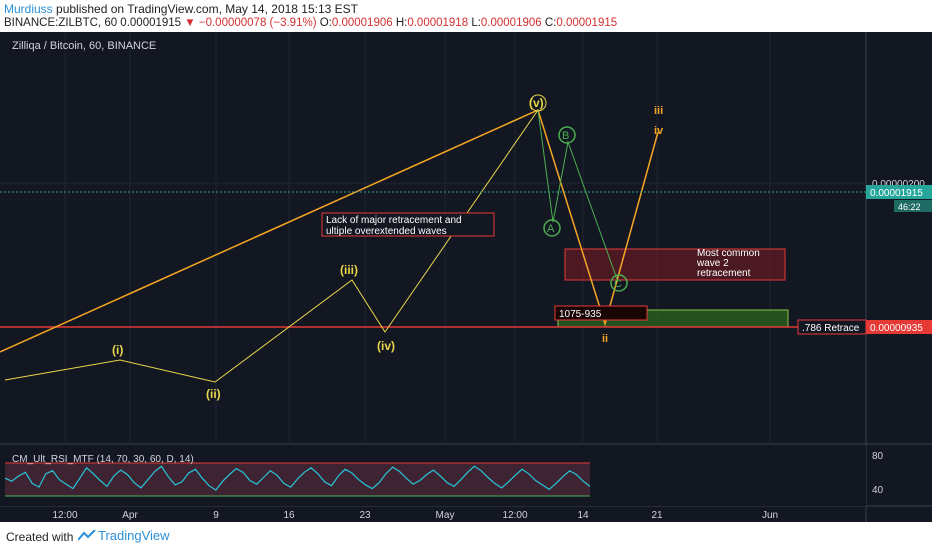 The width and height of the screenshot is (932, 550). I want to click on created-with-label: Created with, so click(40, 537).